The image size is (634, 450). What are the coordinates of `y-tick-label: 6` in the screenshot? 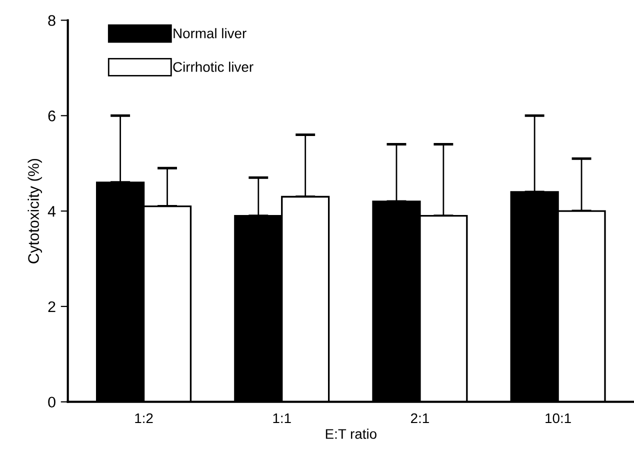 It's located at (52, 116).